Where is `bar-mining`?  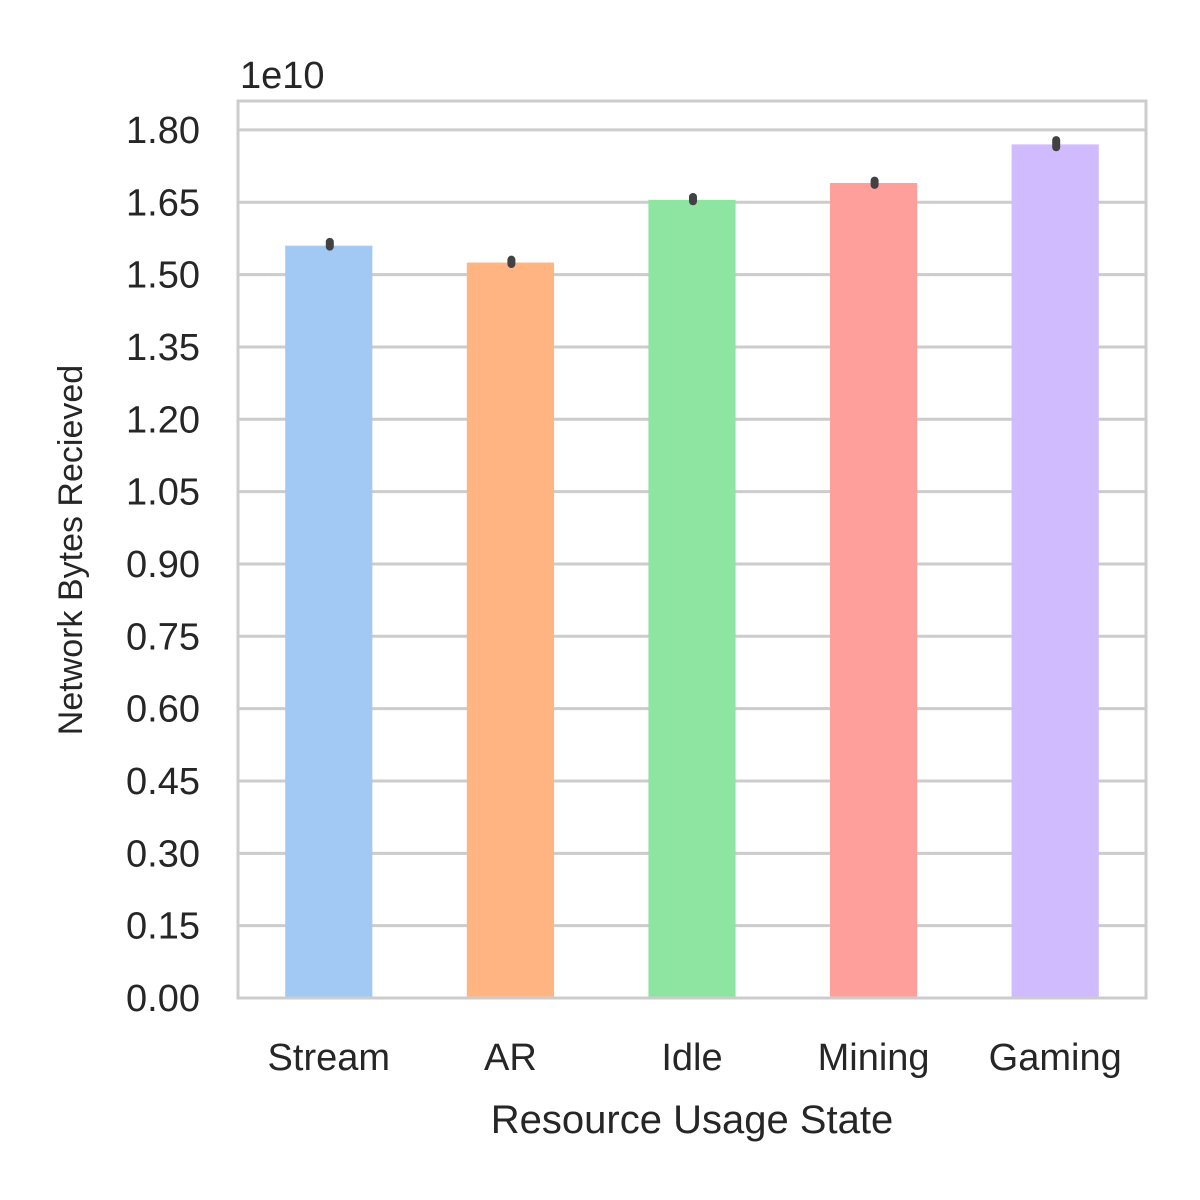 bar-mining is located at coordinates (874, 590).